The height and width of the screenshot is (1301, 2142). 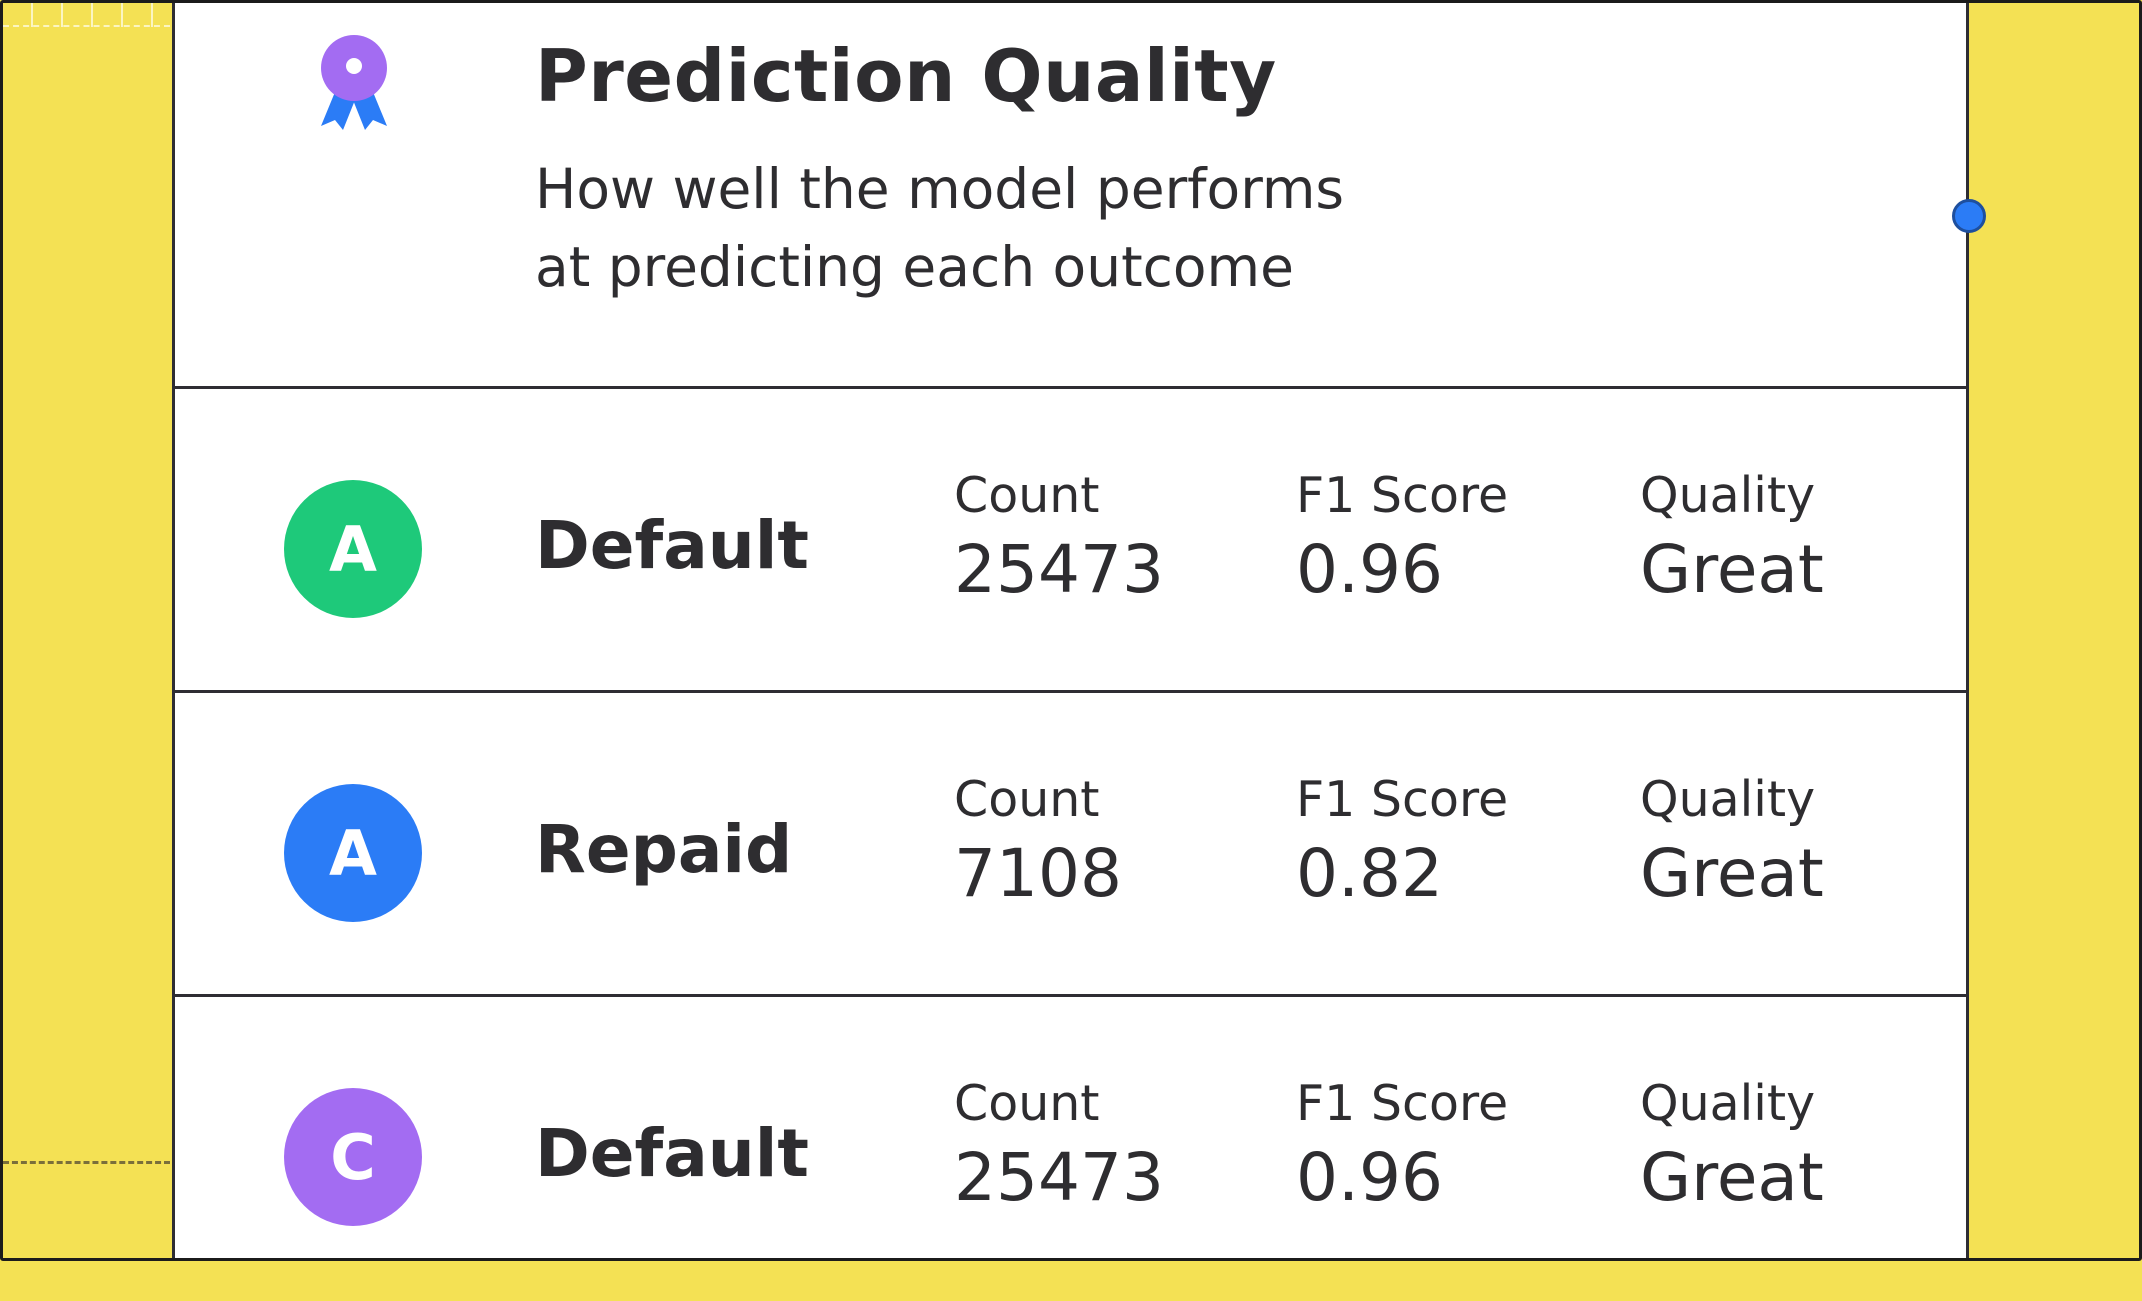 I want to click on page-title: Prediction Quality, so click(x=906, y=76).